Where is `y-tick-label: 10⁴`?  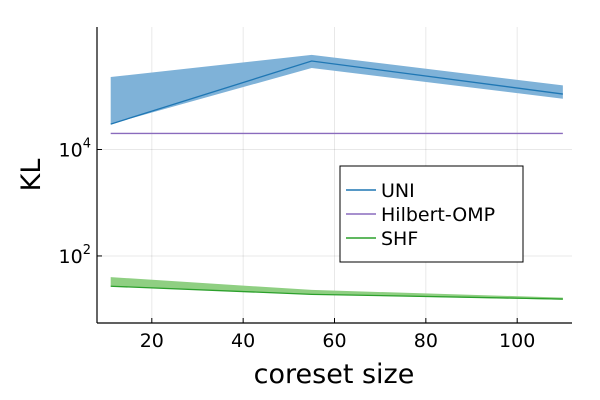
y-tick-label: 10⁴ is located at coordinates (75, 148).